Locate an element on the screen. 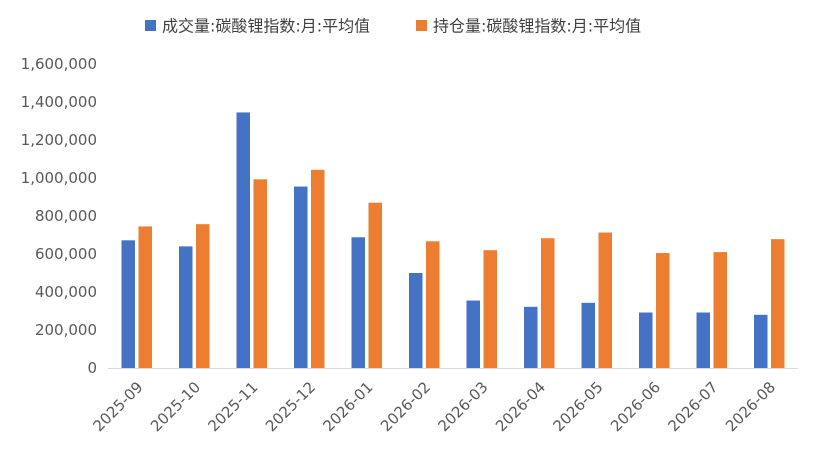  y-tick-label: 1,400,000 is located at coordinates (59, 102).